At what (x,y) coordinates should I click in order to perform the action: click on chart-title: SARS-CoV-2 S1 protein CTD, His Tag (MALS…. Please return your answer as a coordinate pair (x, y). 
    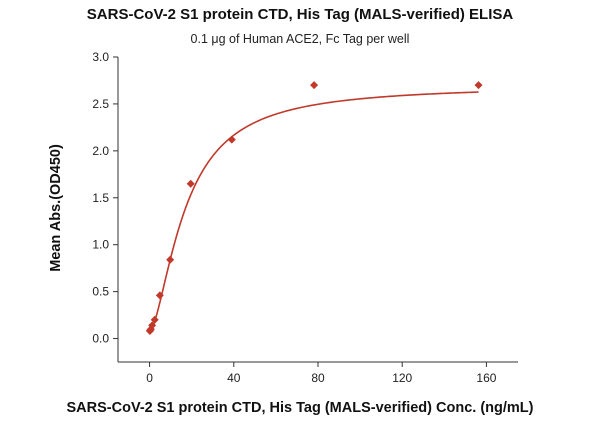
    Looking at the image, I should click on (300, 14).